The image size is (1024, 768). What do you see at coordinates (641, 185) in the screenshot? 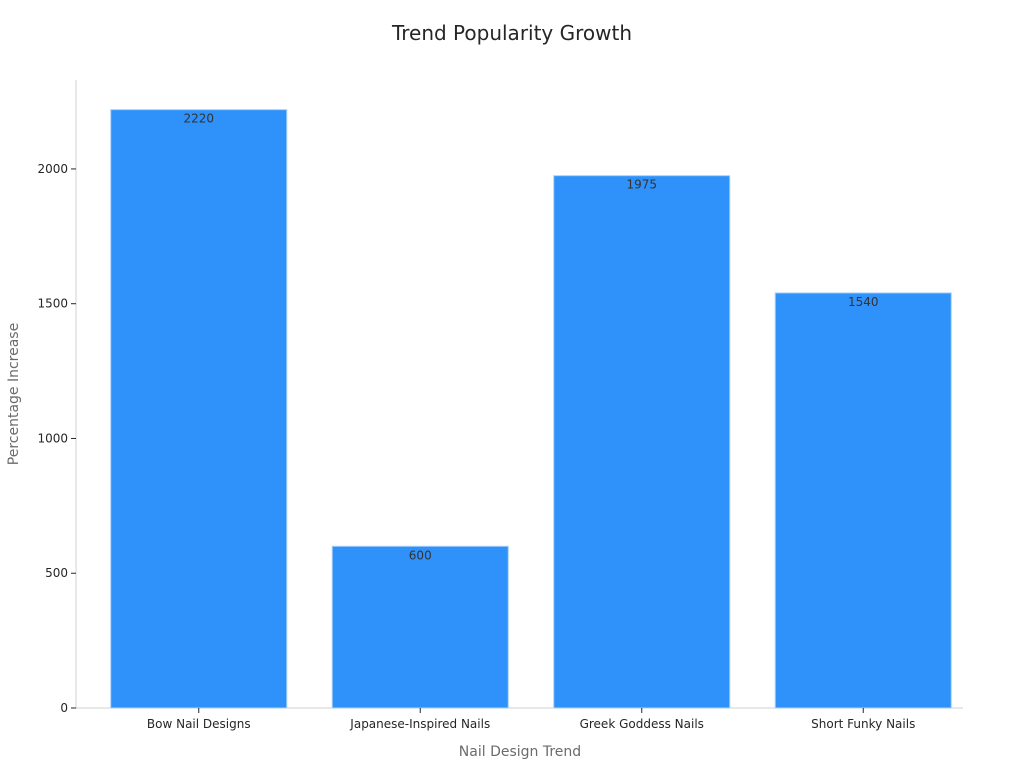
I see `bar-value-label: 1975` at bounding box center [641, 185].